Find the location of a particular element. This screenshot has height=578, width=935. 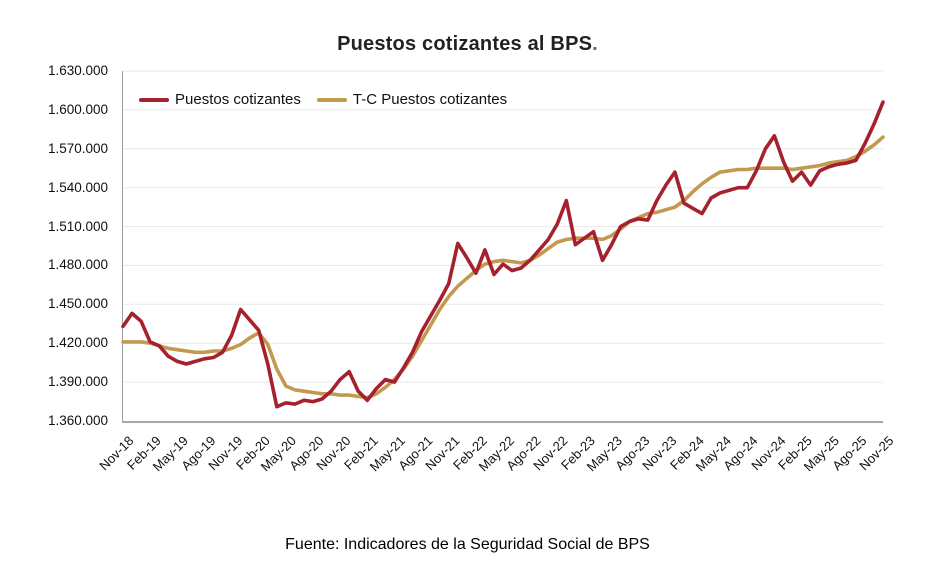

y-axis-tick-label: 1.450.000 is located at coordinates (77, 304).